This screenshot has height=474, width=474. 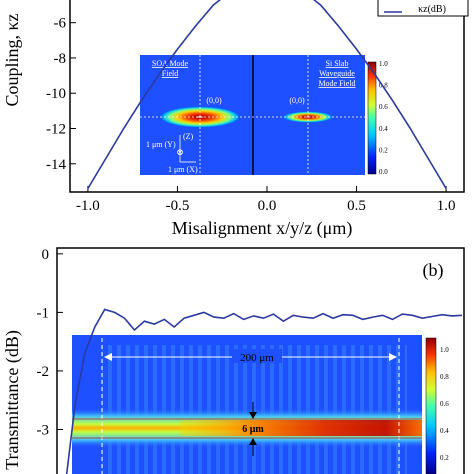 I want to click on gap-arrow-bottom-head, so click(x=253, y=441).